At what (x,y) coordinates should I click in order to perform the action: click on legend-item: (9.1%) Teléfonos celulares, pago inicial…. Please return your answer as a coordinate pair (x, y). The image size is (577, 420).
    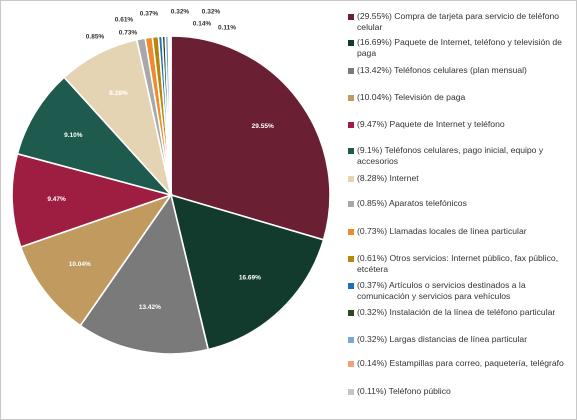
    Looking at the image, I should click on (459, 156).